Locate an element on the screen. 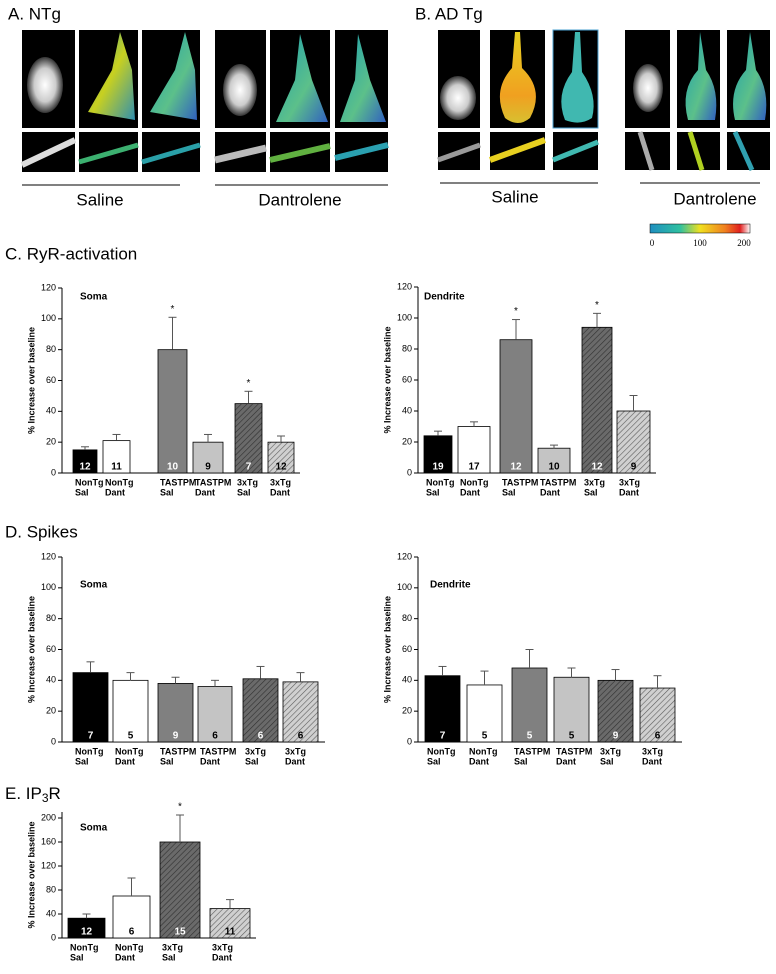  section-title-sub: 3 is located at coordinates (45, 798).